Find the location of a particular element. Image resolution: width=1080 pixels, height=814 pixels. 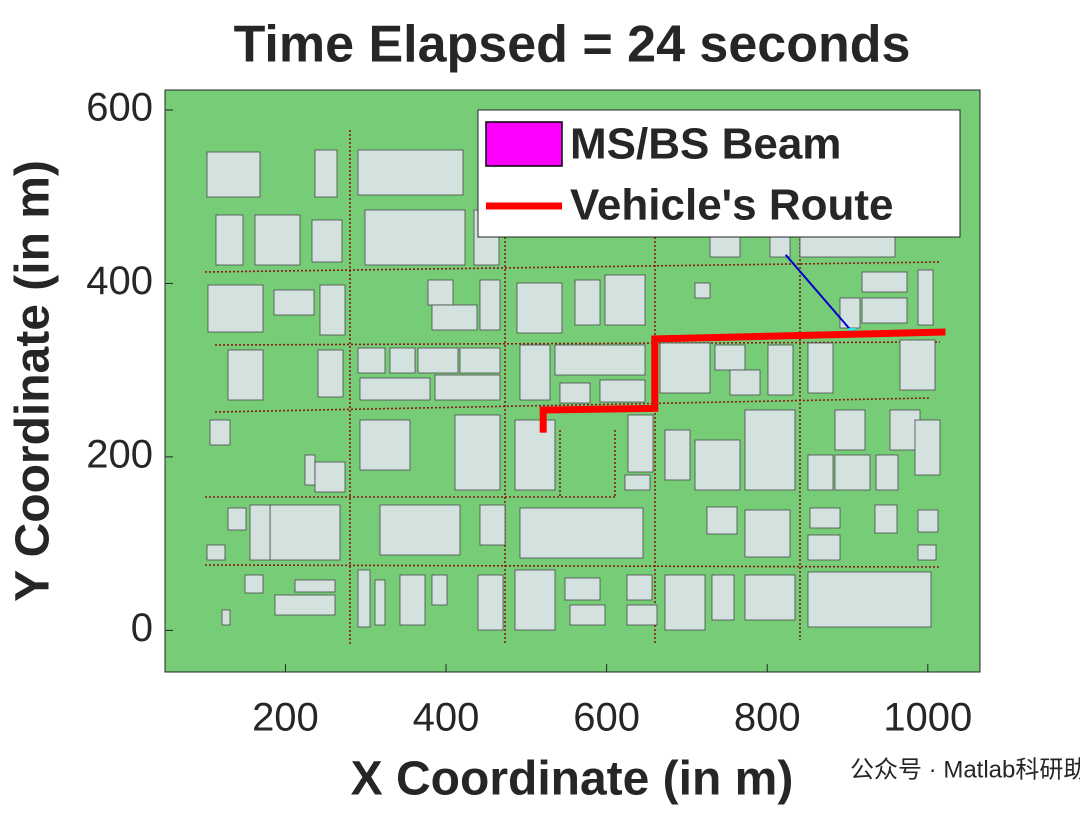

chart-title: Time Elapsed = 24 seconds is located at coordinates (572, 45).